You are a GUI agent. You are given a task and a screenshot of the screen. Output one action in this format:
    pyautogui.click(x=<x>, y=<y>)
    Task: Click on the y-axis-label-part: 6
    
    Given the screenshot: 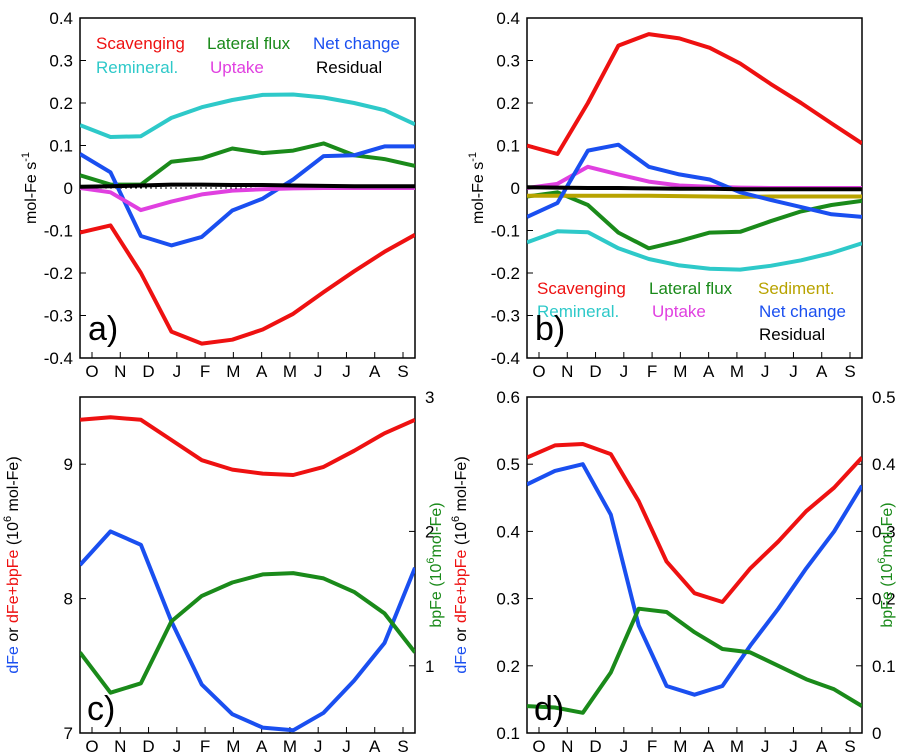 What is the action you would take?
    pyautogui.click(x=456, y=519)
    